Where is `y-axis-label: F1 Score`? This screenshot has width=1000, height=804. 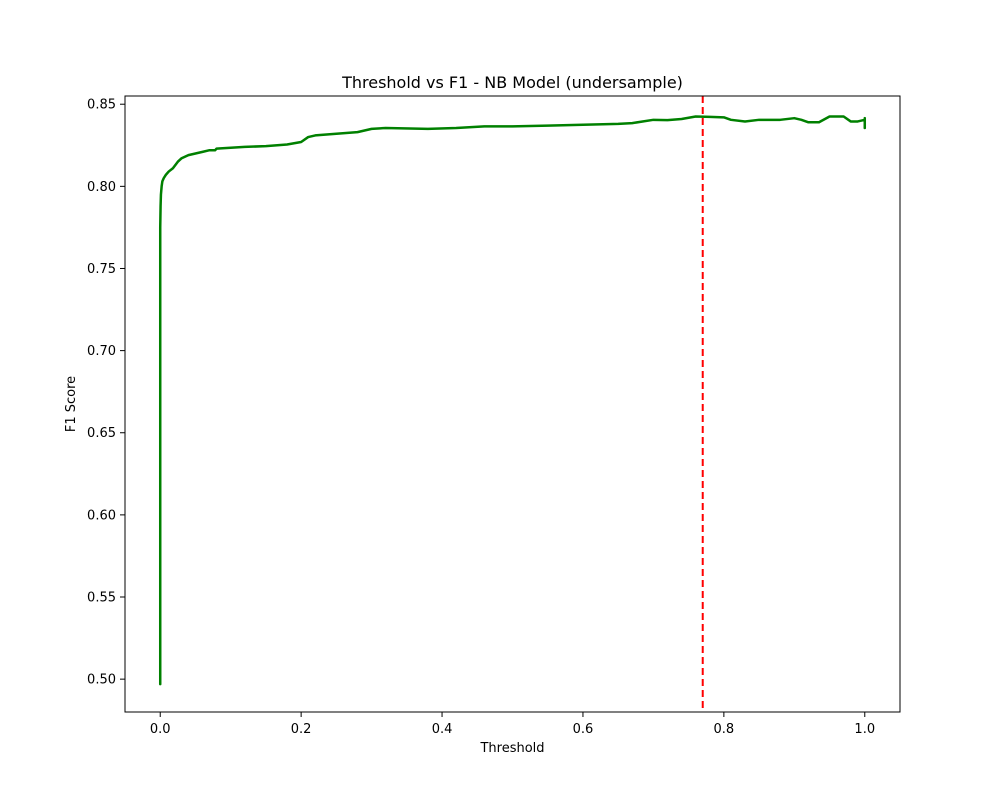 y-axis-label: F1 Score is located at coordinates (71, 404).